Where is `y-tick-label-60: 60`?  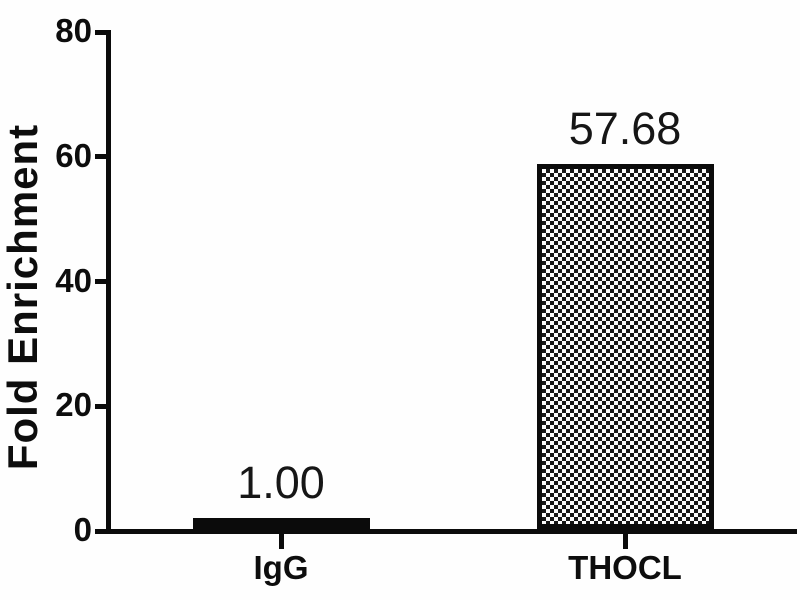 y-tick-label-60: 60 is located at coordinates (73, 155).